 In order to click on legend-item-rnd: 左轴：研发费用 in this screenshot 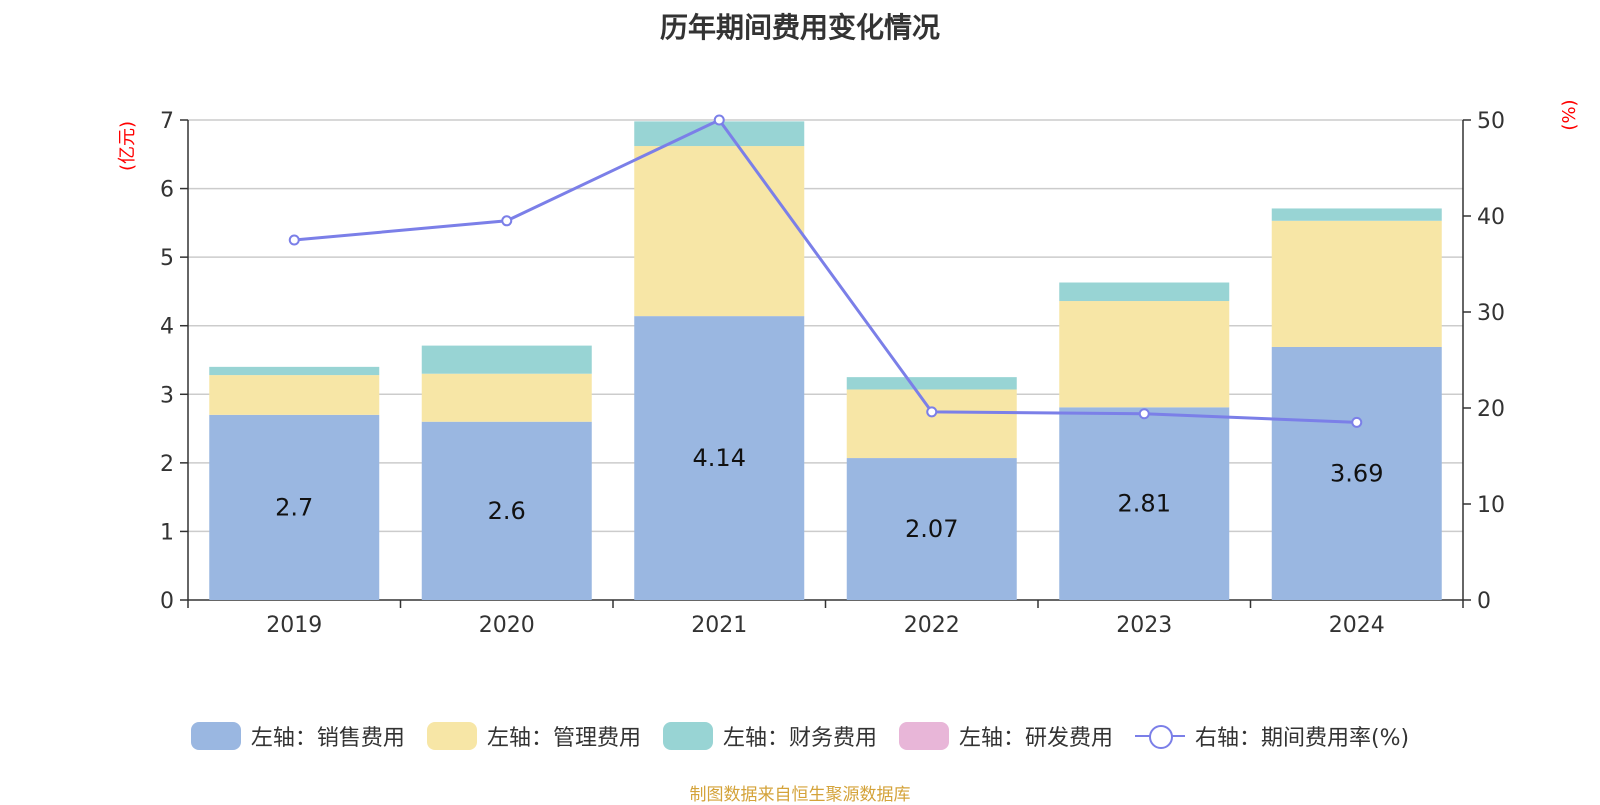, I will do `click(1005, 736)`.